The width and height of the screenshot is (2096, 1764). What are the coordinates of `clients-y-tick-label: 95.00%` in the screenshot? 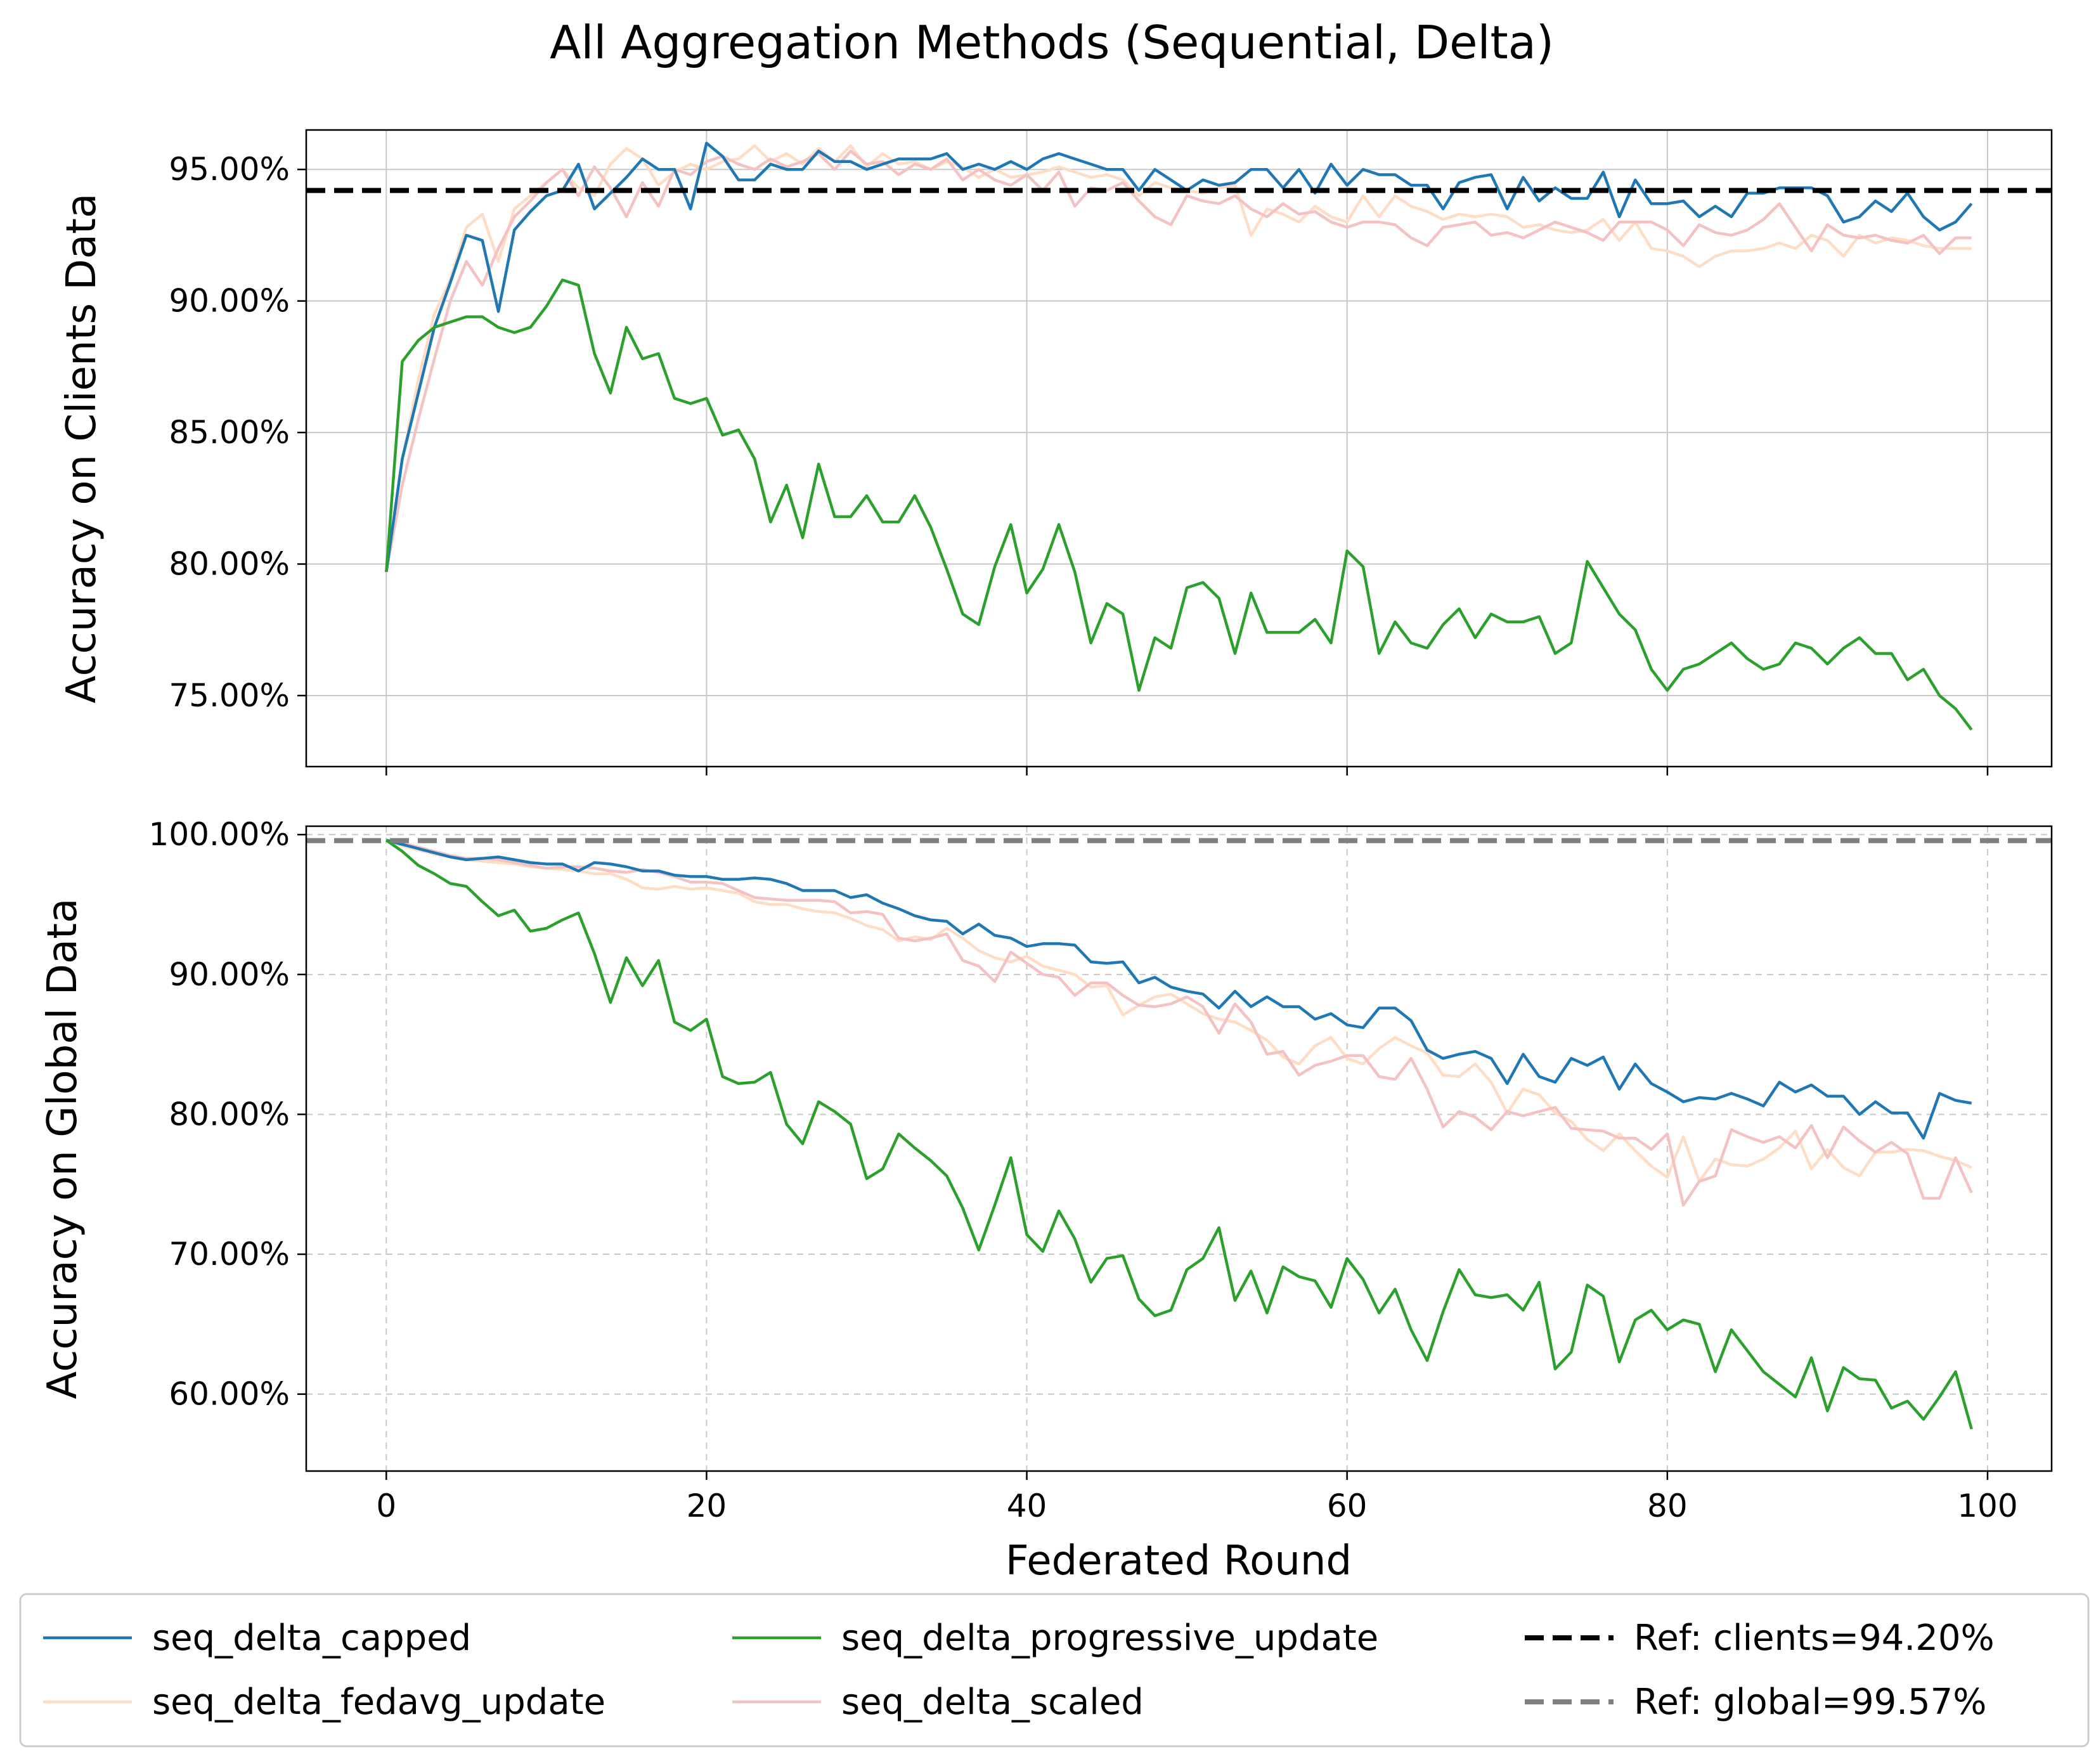 It's located at (229, 169).